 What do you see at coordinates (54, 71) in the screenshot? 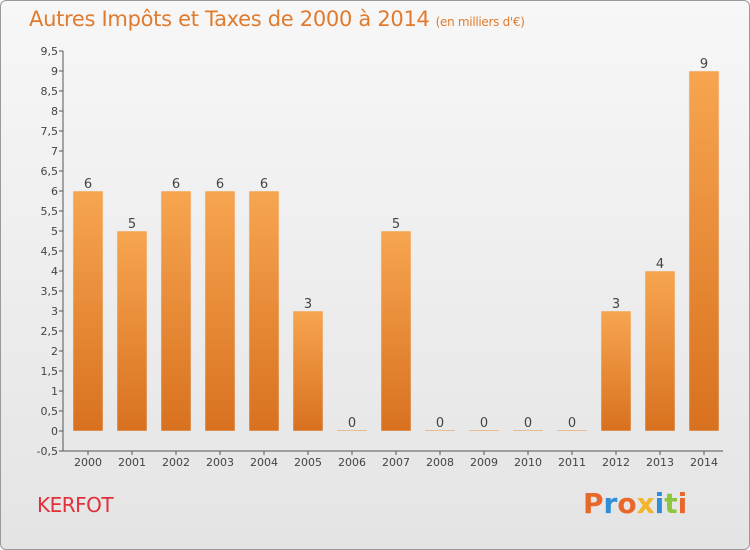
I see `y-tick-label: 9` at bounding box center [54, 71].